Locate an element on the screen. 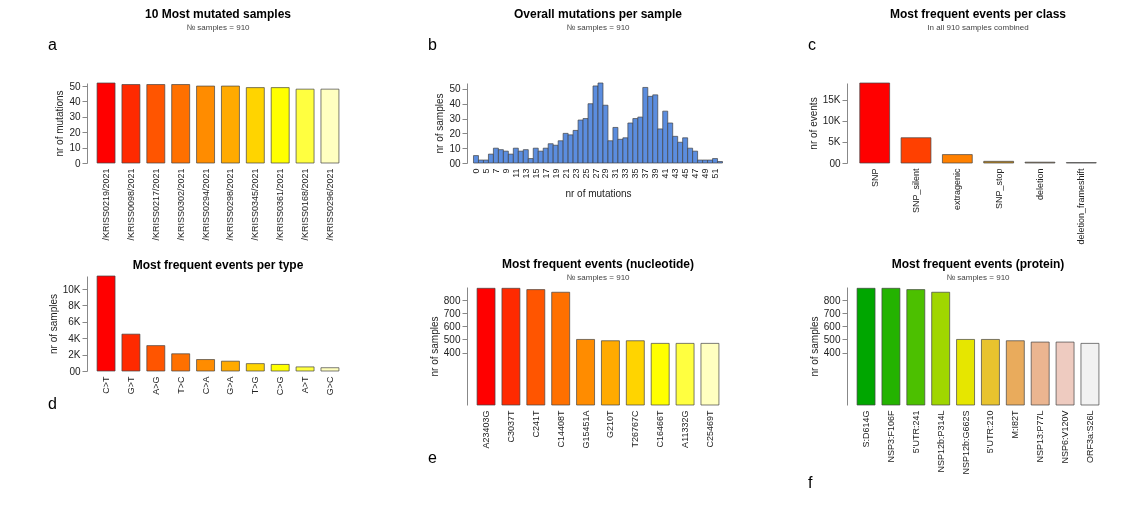  x-tick-label: 23 is located at coordinates (575, 173).